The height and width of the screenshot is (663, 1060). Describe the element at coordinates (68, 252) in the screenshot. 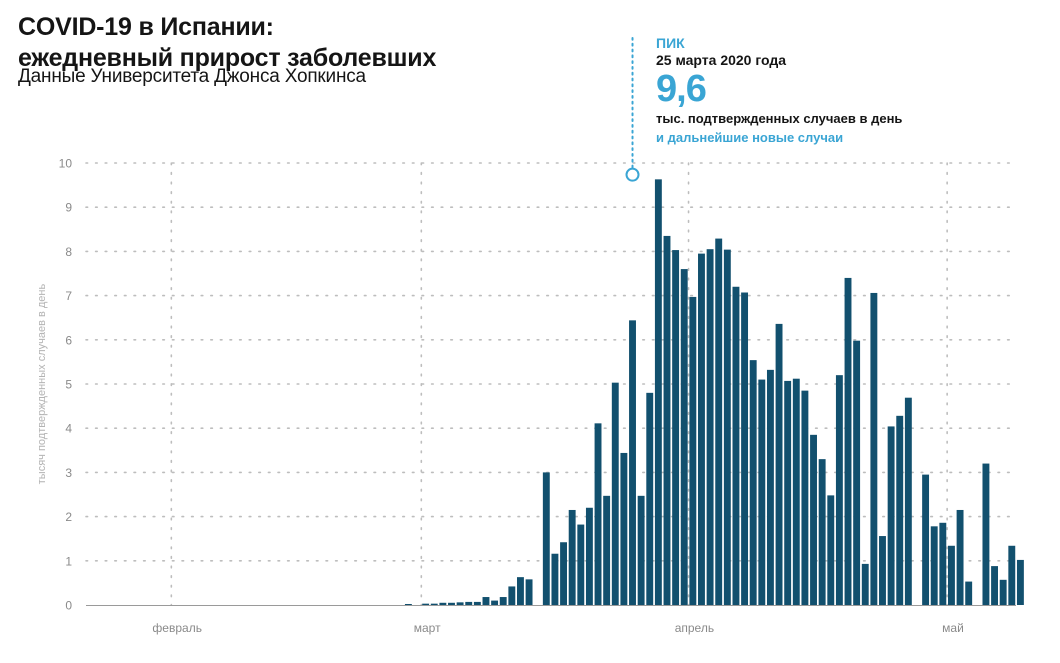

I see `y-tick-label: 8` at that location.